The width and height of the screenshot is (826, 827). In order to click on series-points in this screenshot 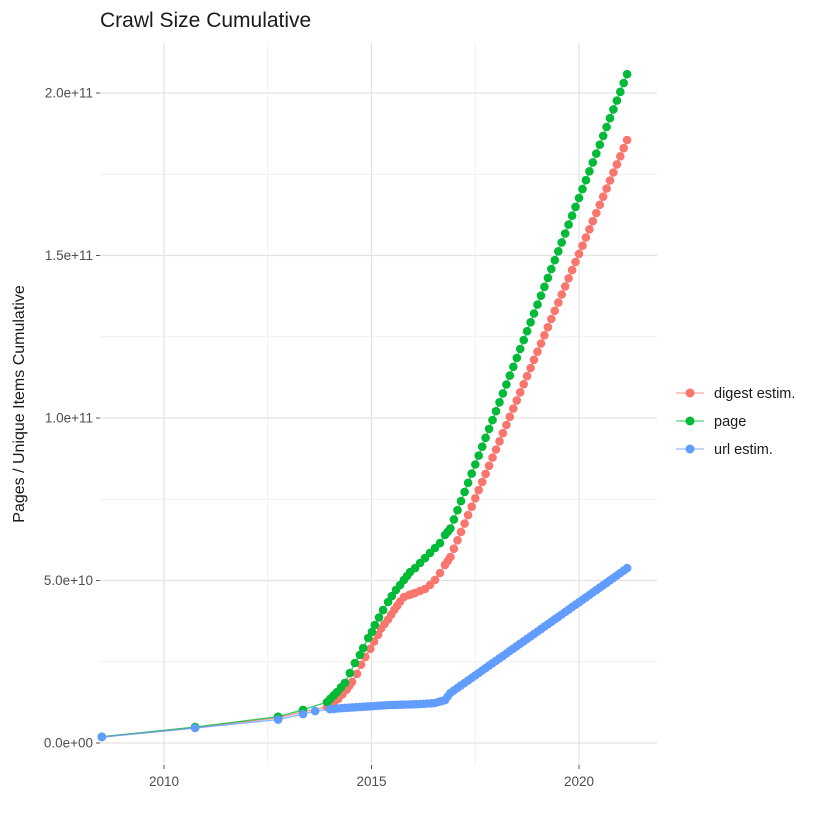, I will do `click(364, 652)`.